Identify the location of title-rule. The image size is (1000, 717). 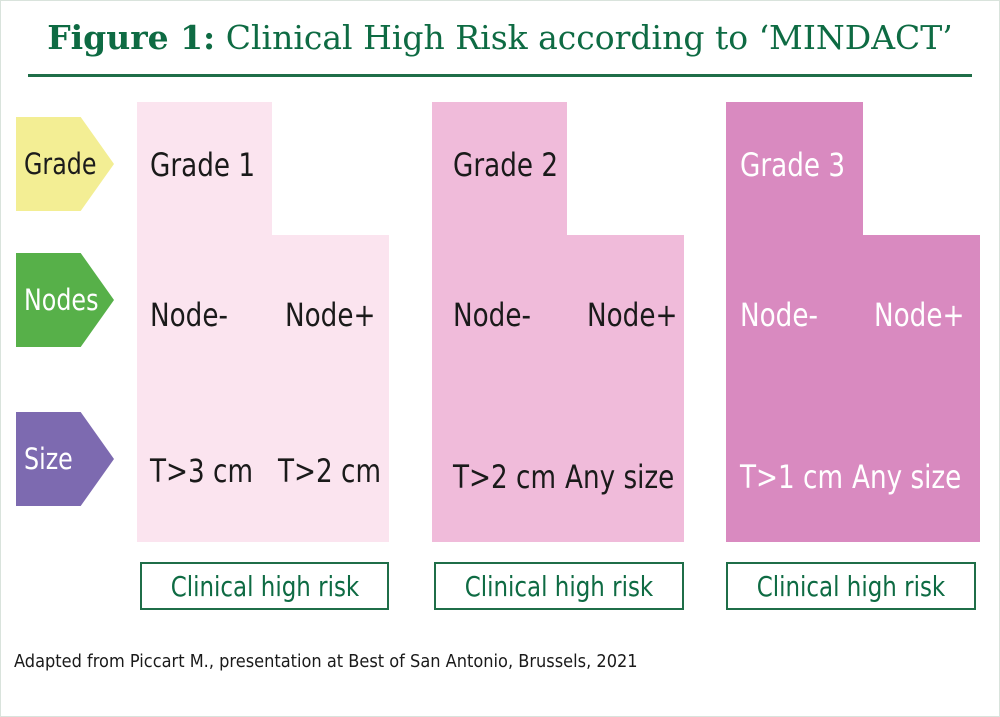
(500, 75).